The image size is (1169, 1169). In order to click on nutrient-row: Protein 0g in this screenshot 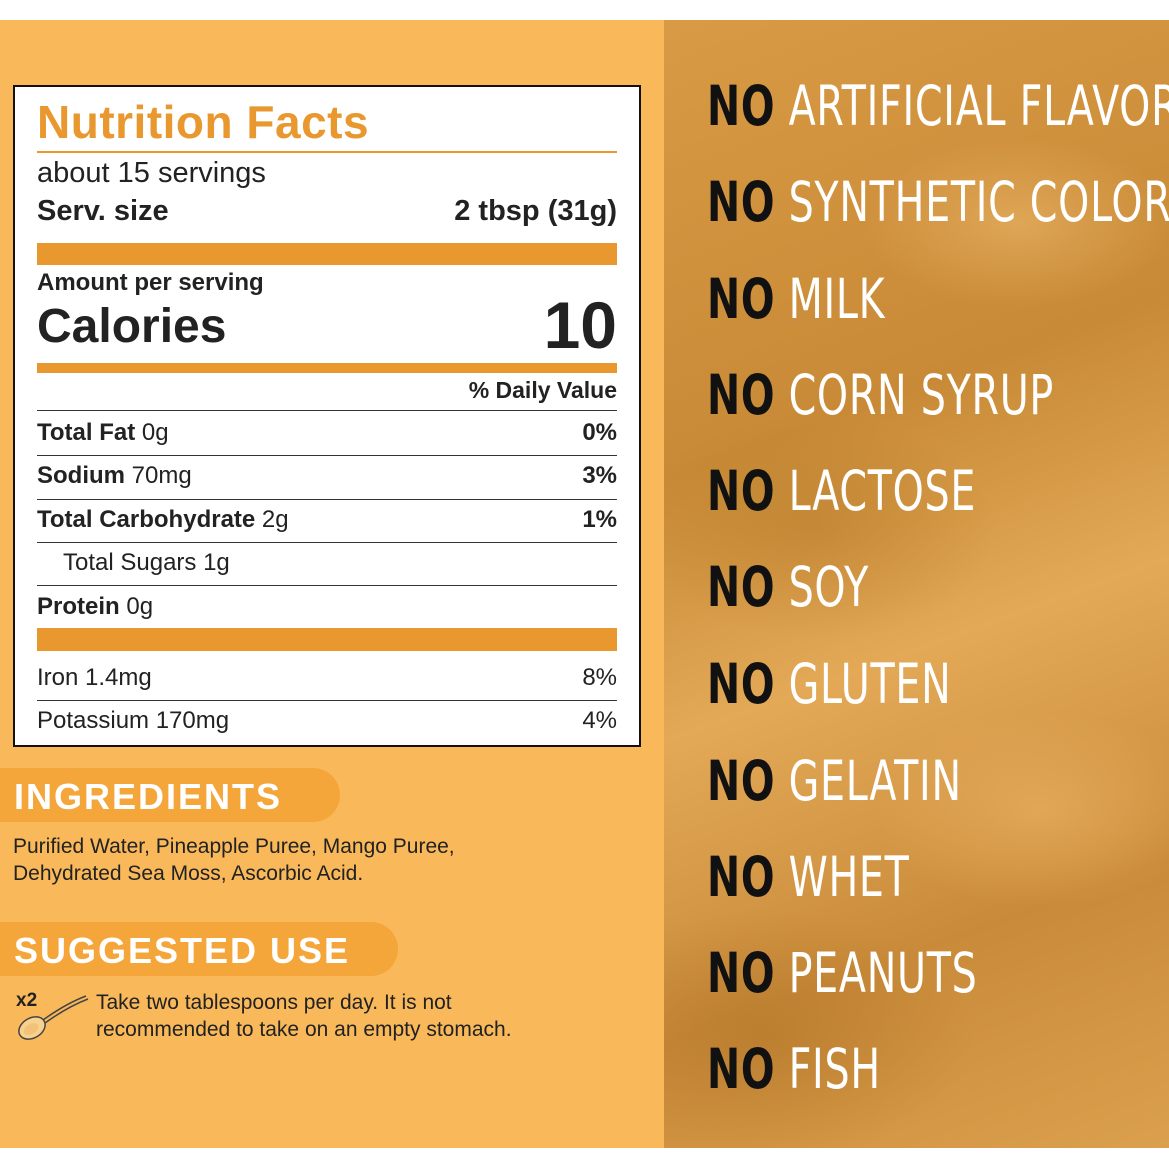, I will do `click(95, 607)`.